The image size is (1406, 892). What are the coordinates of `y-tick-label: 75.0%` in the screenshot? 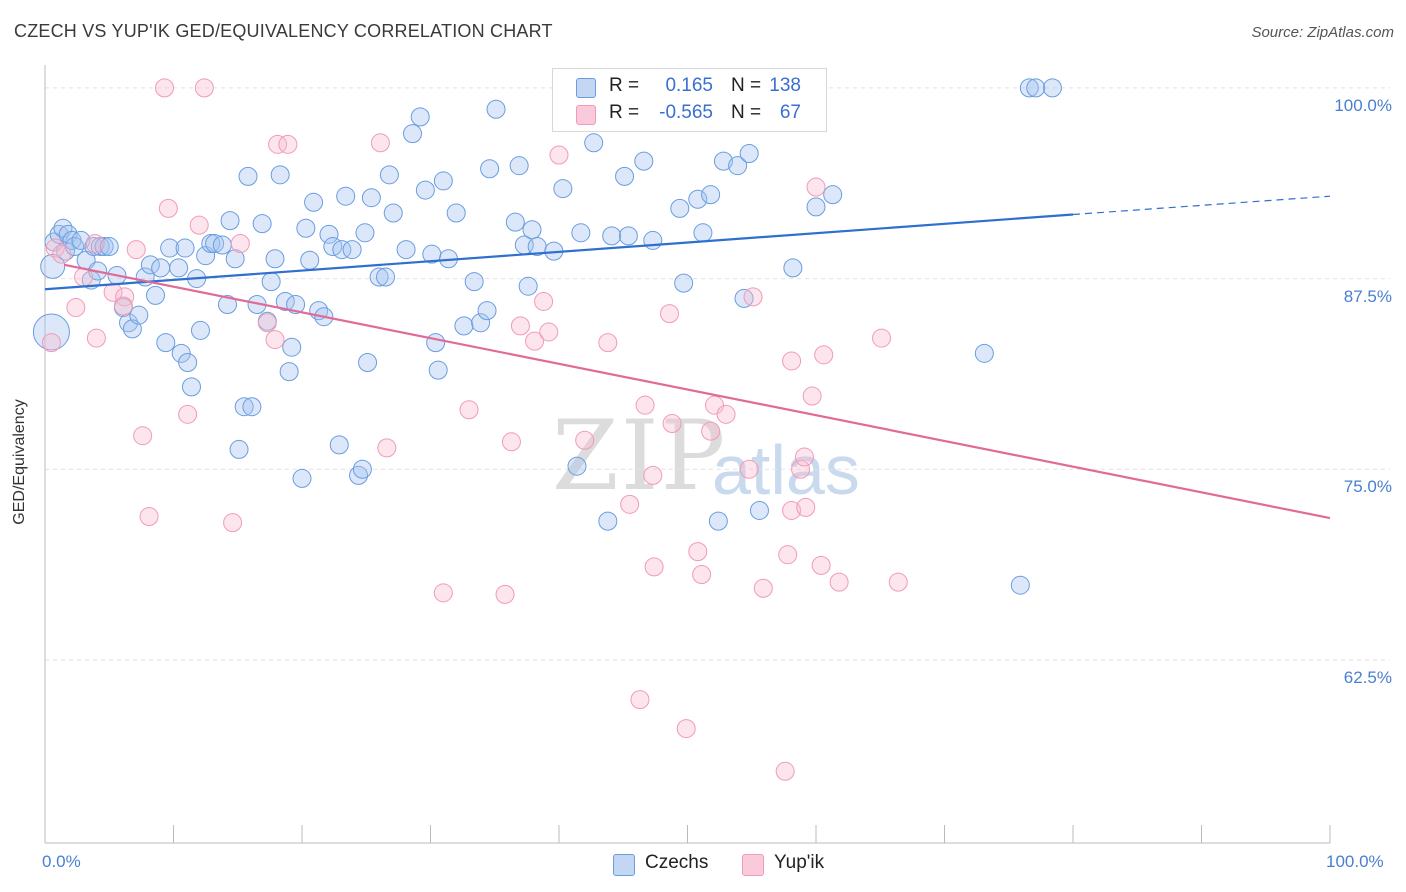 It's located at (1367, 487).